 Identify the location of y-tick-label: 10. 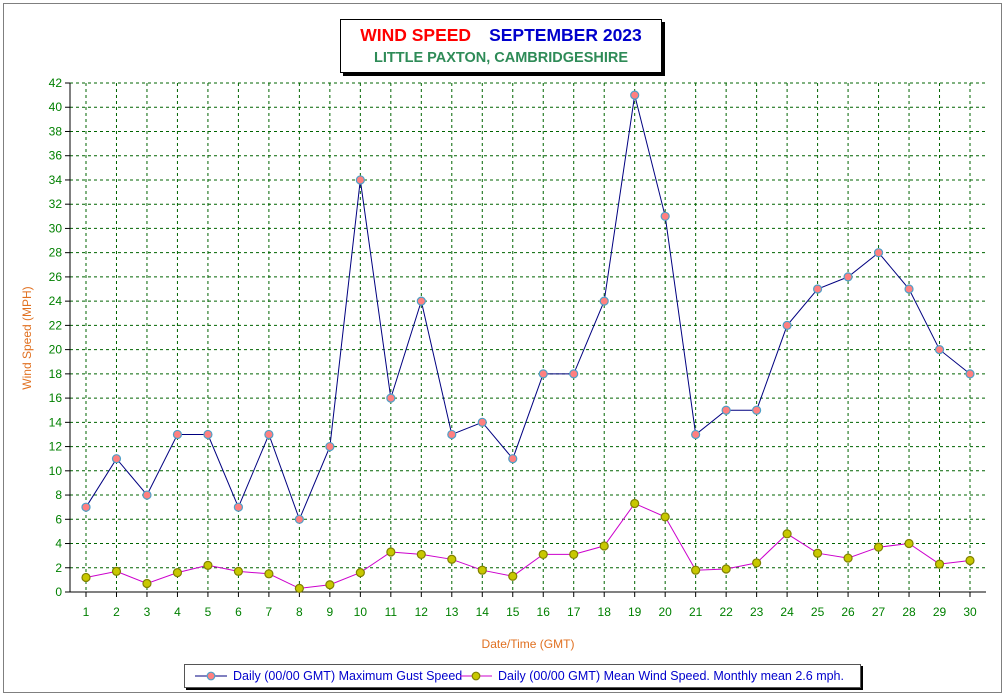
(56, 471).